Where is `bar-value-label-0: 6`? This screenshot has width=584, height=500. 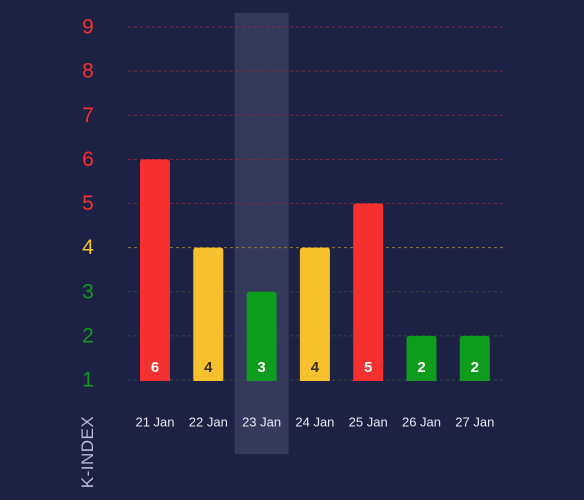
bar-value-label-0: 6 is located at coordinates (155, 367).